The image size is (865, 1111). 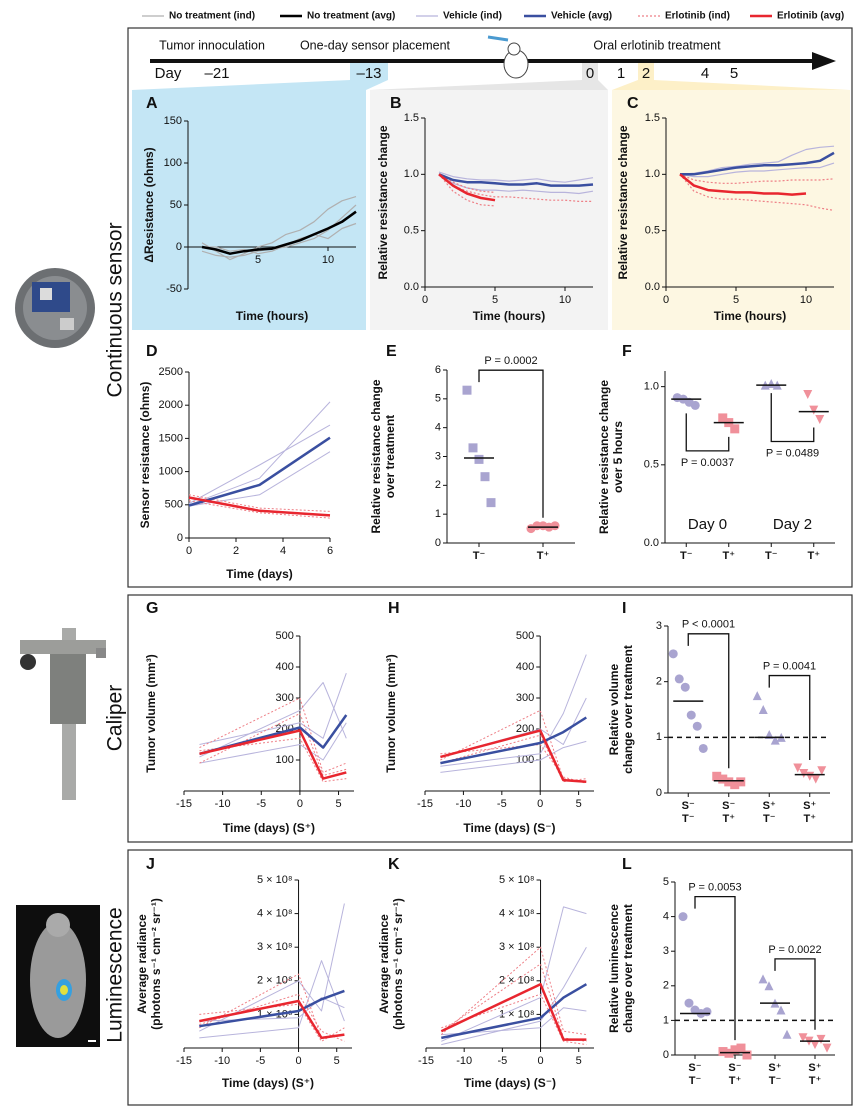 I want to click on y-tick-label: 3, so click(x=666, y=951).